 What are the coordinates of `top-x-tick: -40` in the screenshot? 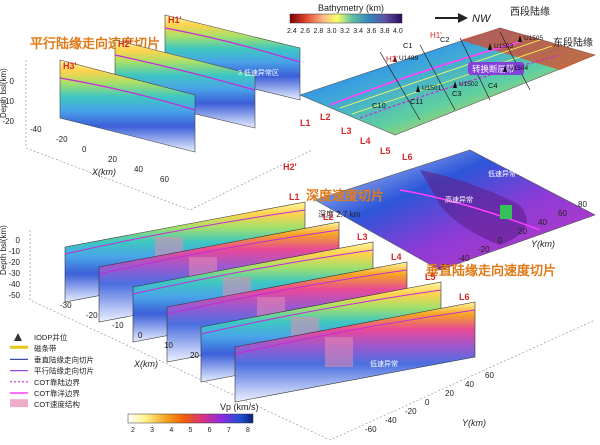 It's located at (36, 129).